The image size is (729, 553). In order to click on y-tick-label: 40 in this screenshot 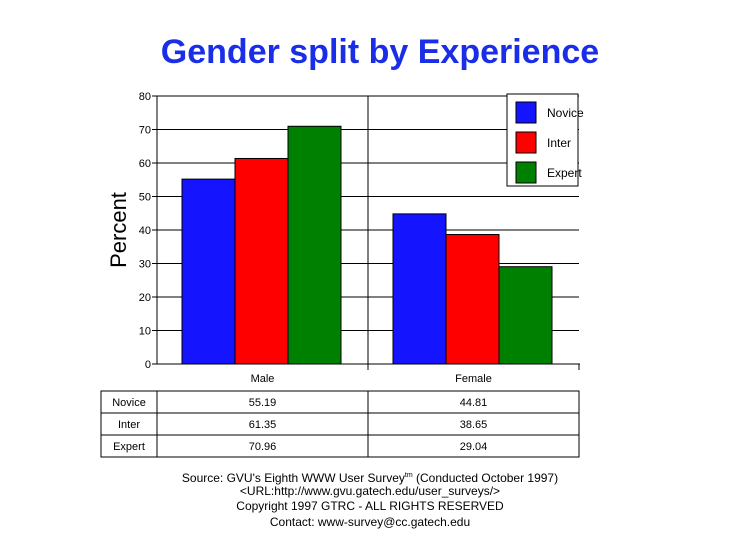, I will do `click(145, 231)`.